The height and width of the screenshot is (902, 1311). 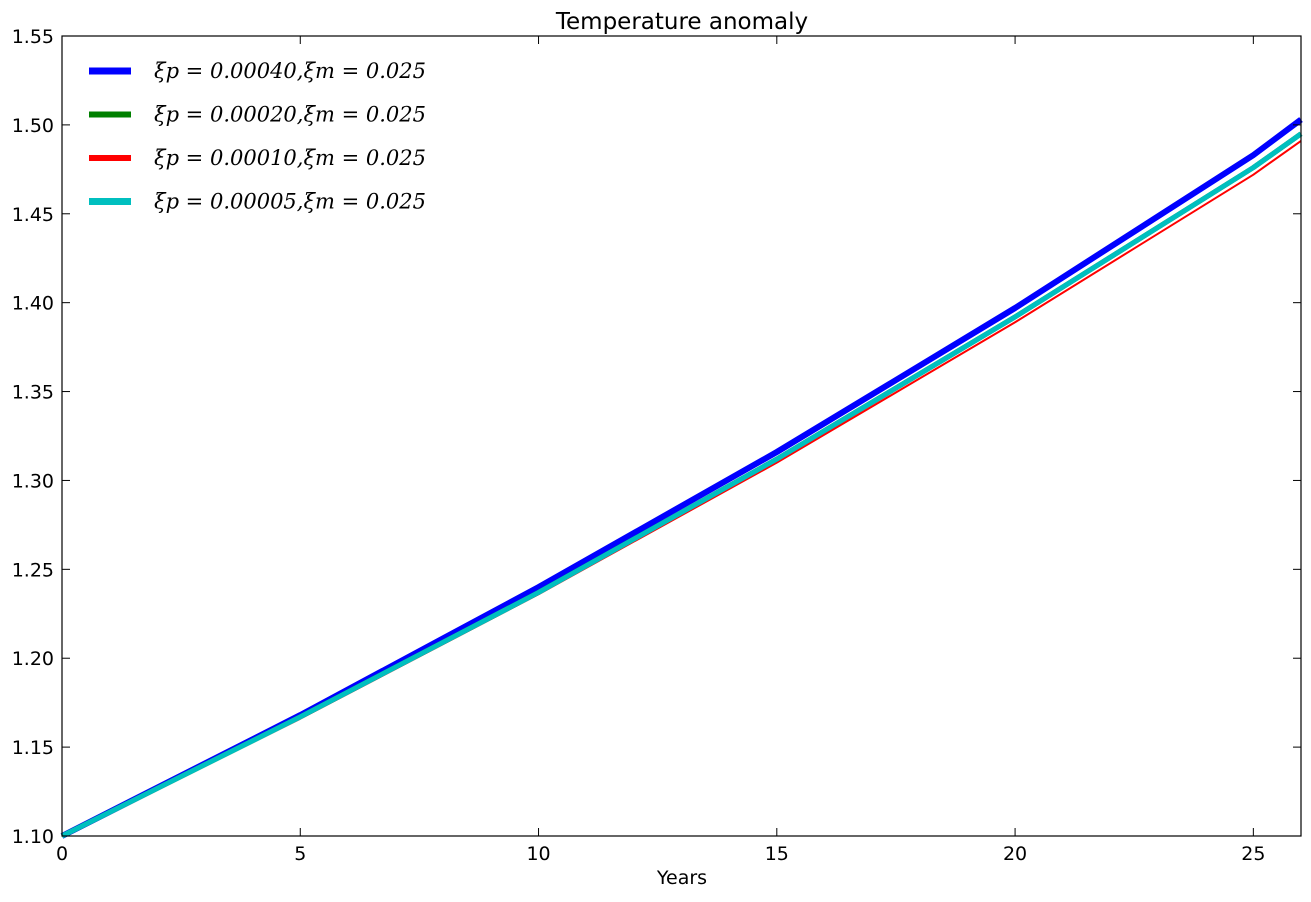 What do you see at coordinates (33, 37) in the screenshot?
I see `y-tick-label: 1.55` at bounding box center [33, 37].